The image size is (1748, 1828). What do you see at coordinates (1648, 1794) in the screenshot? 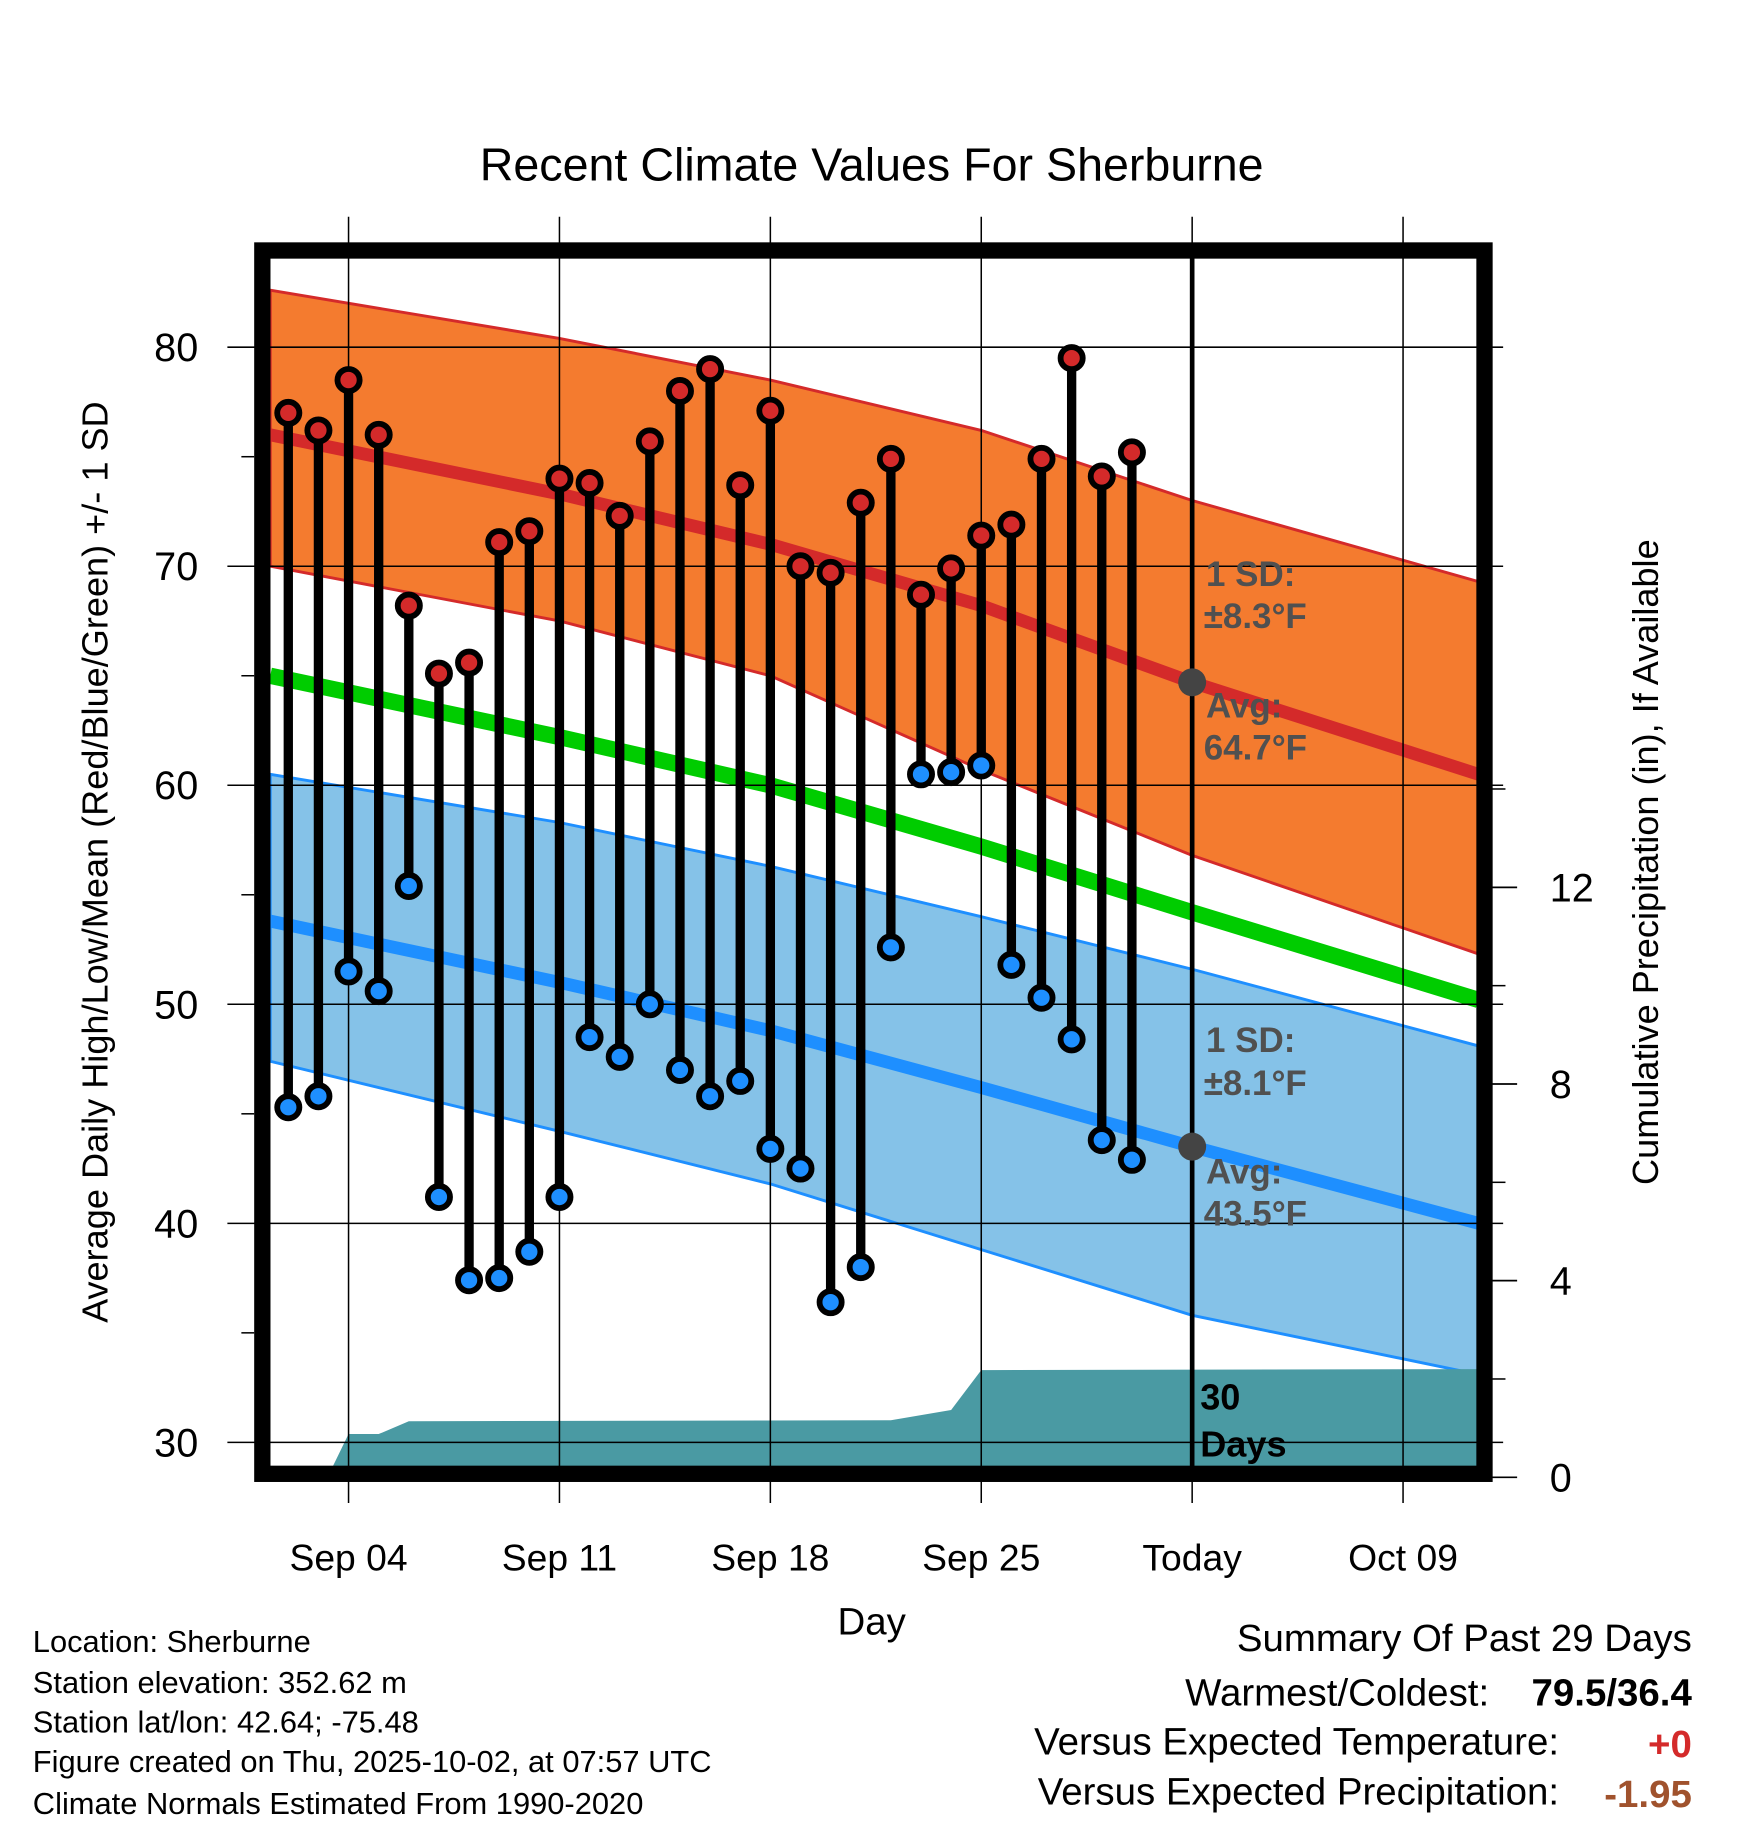
I see `precip-vs-expected-value: -1.95` at bounding box center [1648, 1794].